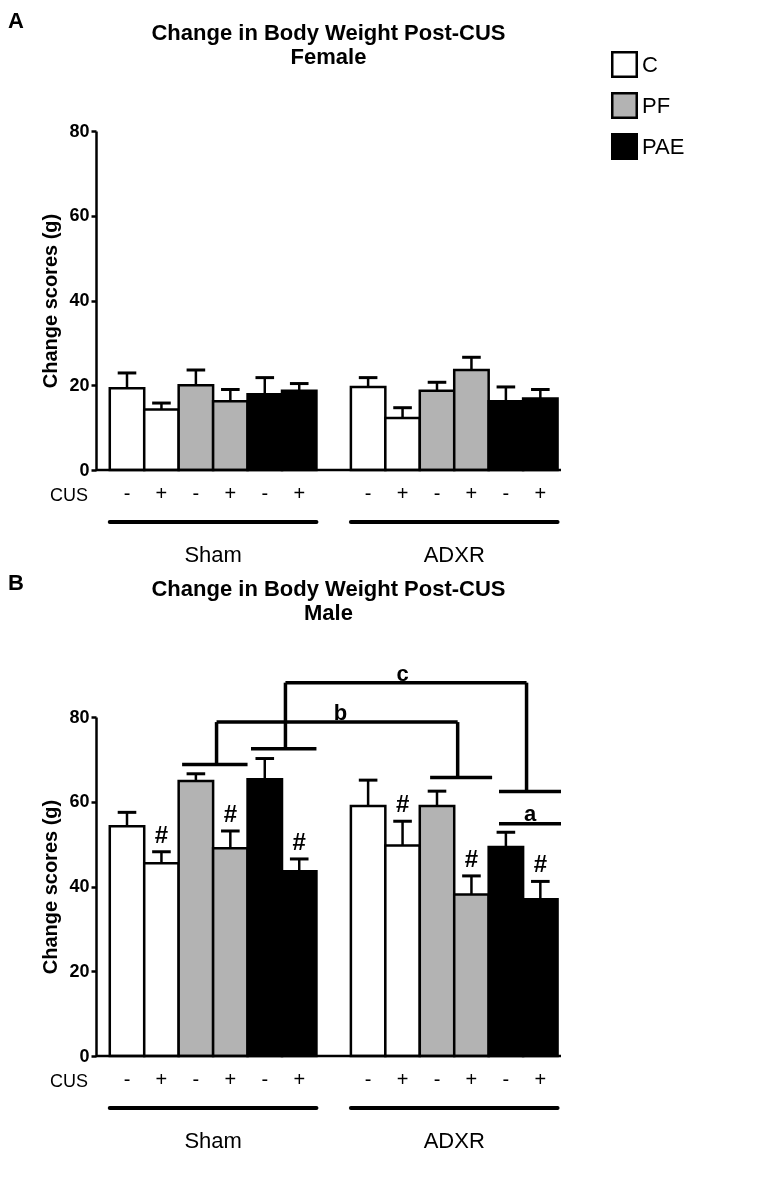 This screenshot has width=783, height=1178. Describe the element at coordinates (663, 146) in the screenshot. I see `legend-label: PAE` at that location.